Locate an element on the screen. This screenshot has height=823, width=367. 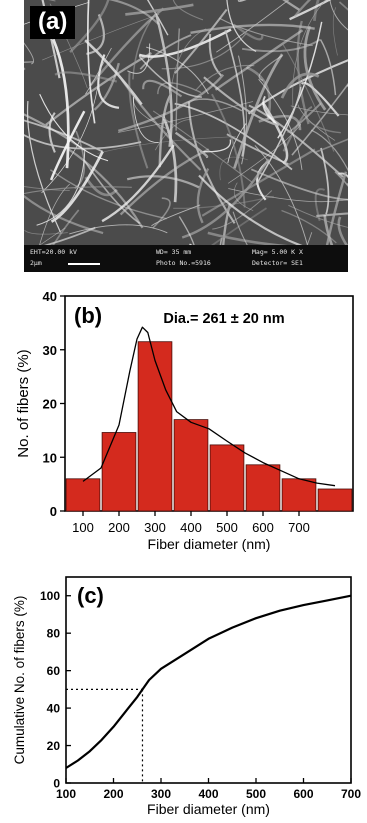
x-tick-label-c: 100 is located at coordinates (66, 794).